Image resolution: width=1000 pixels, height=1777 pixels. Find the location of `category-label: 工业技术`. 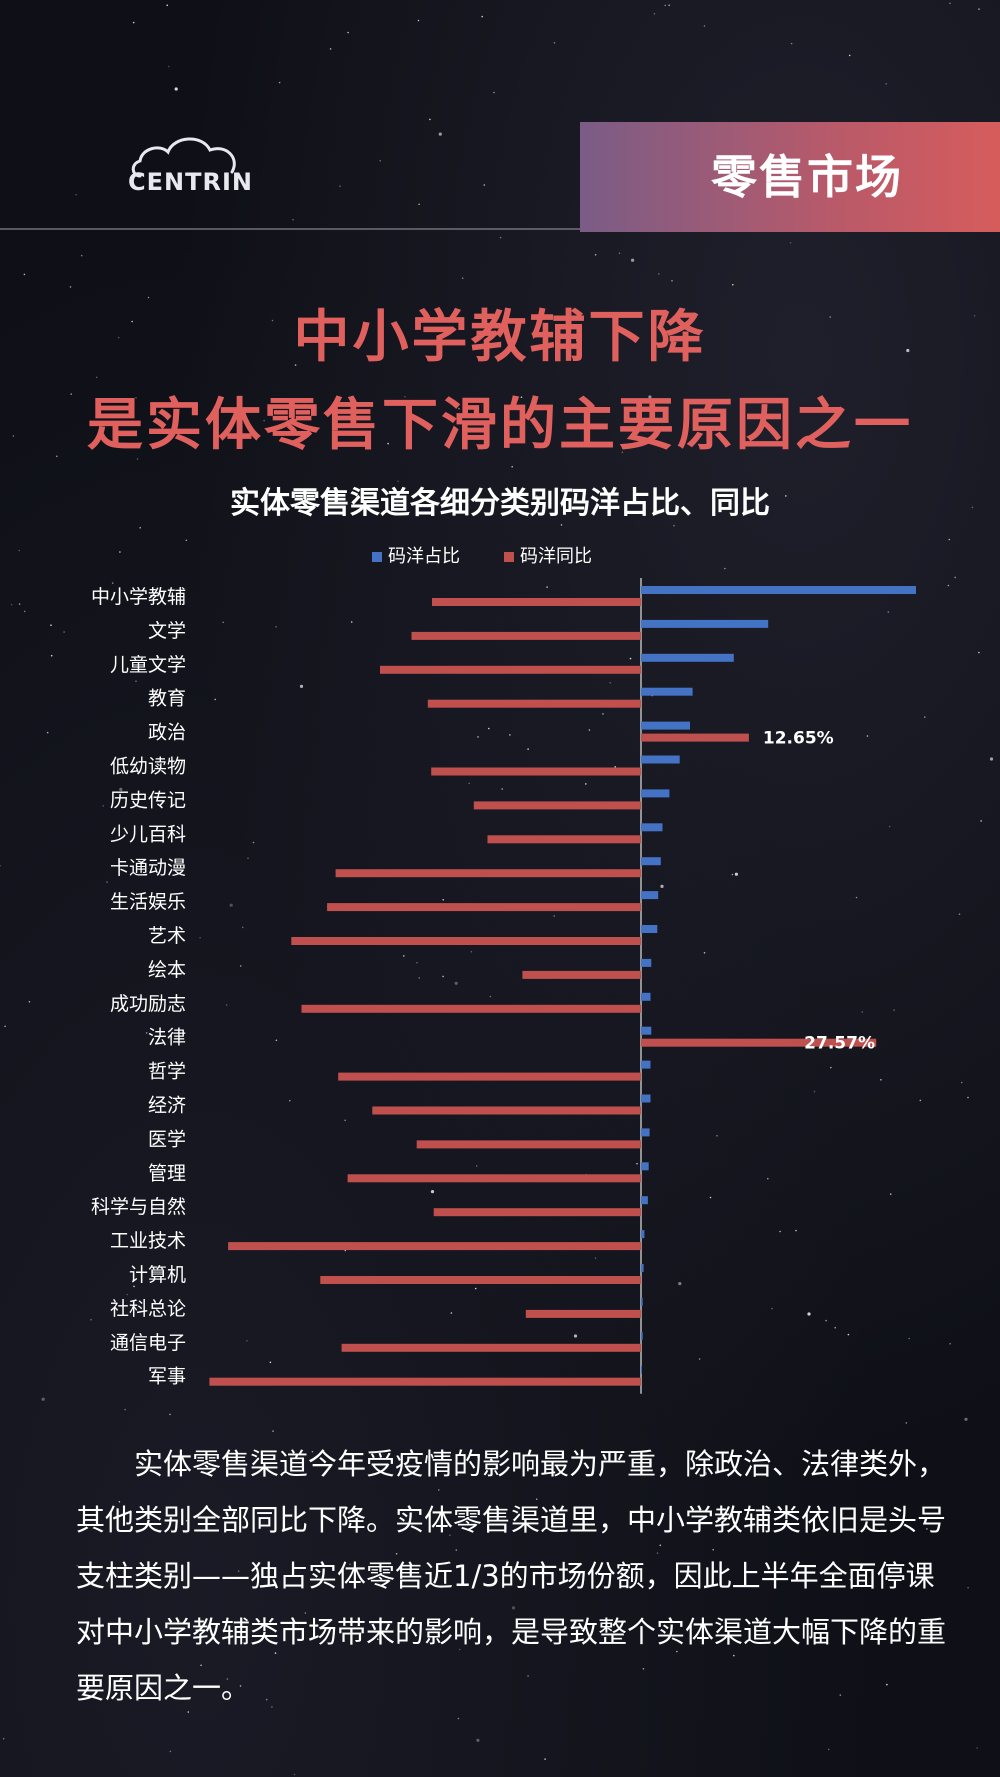

category-label: 工业技术 is located at coordinates (148, 1241).